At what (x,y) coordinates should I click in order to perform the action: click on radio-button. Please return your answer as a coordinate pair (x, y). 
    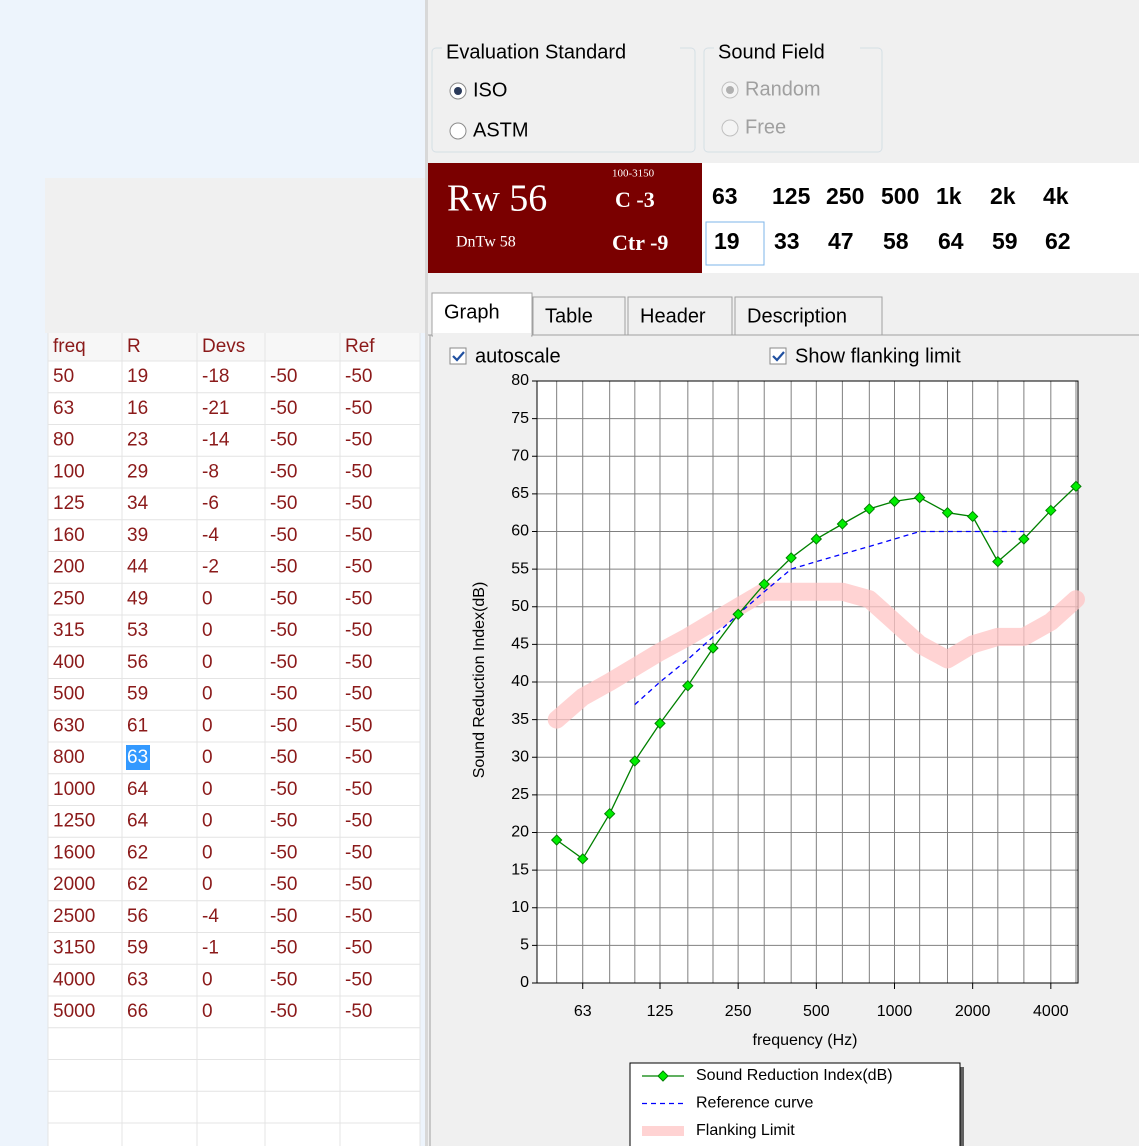
    Looking at the image, I should click on (458, 131).